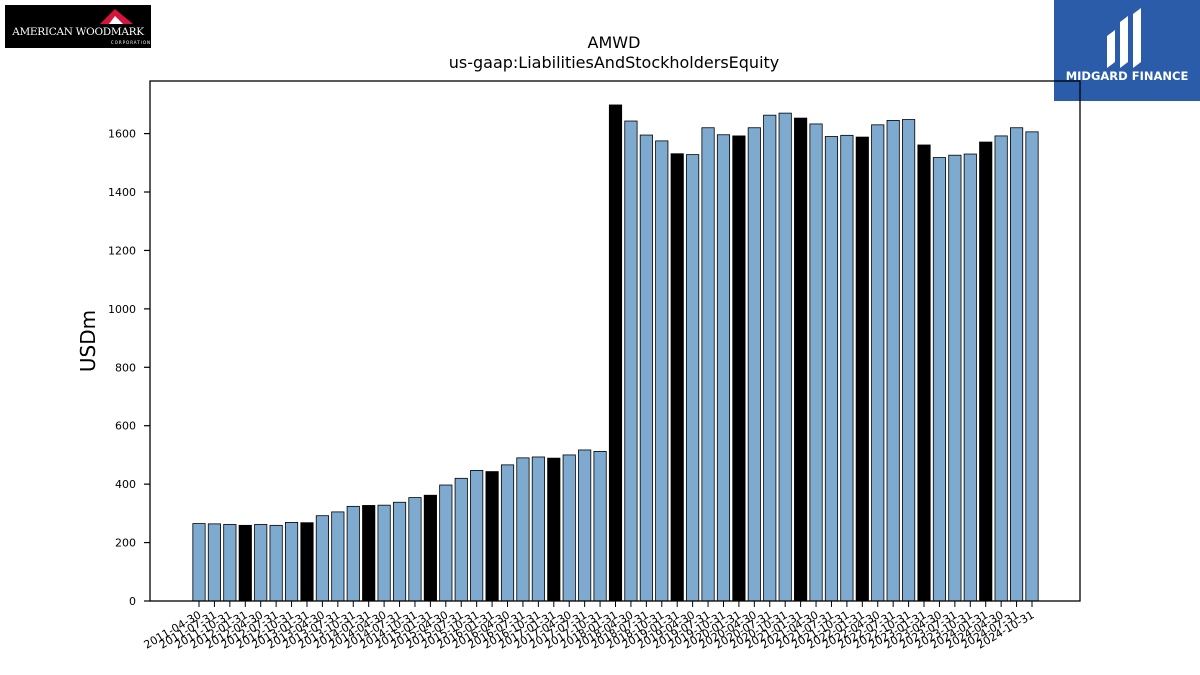 The width and height of the screenshot is (1200, 675). Describe the element at coordinates (1127, 76) in the screenshot. I see `logo-name-text: MIDGARD FINANCE` at that location.